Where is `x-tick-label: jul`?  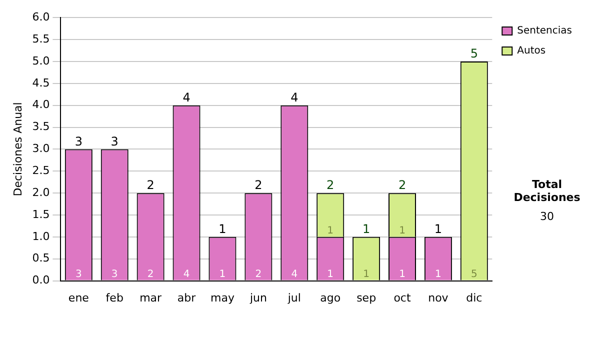
x-tick-label: jul is located at coordinates (293, 297).